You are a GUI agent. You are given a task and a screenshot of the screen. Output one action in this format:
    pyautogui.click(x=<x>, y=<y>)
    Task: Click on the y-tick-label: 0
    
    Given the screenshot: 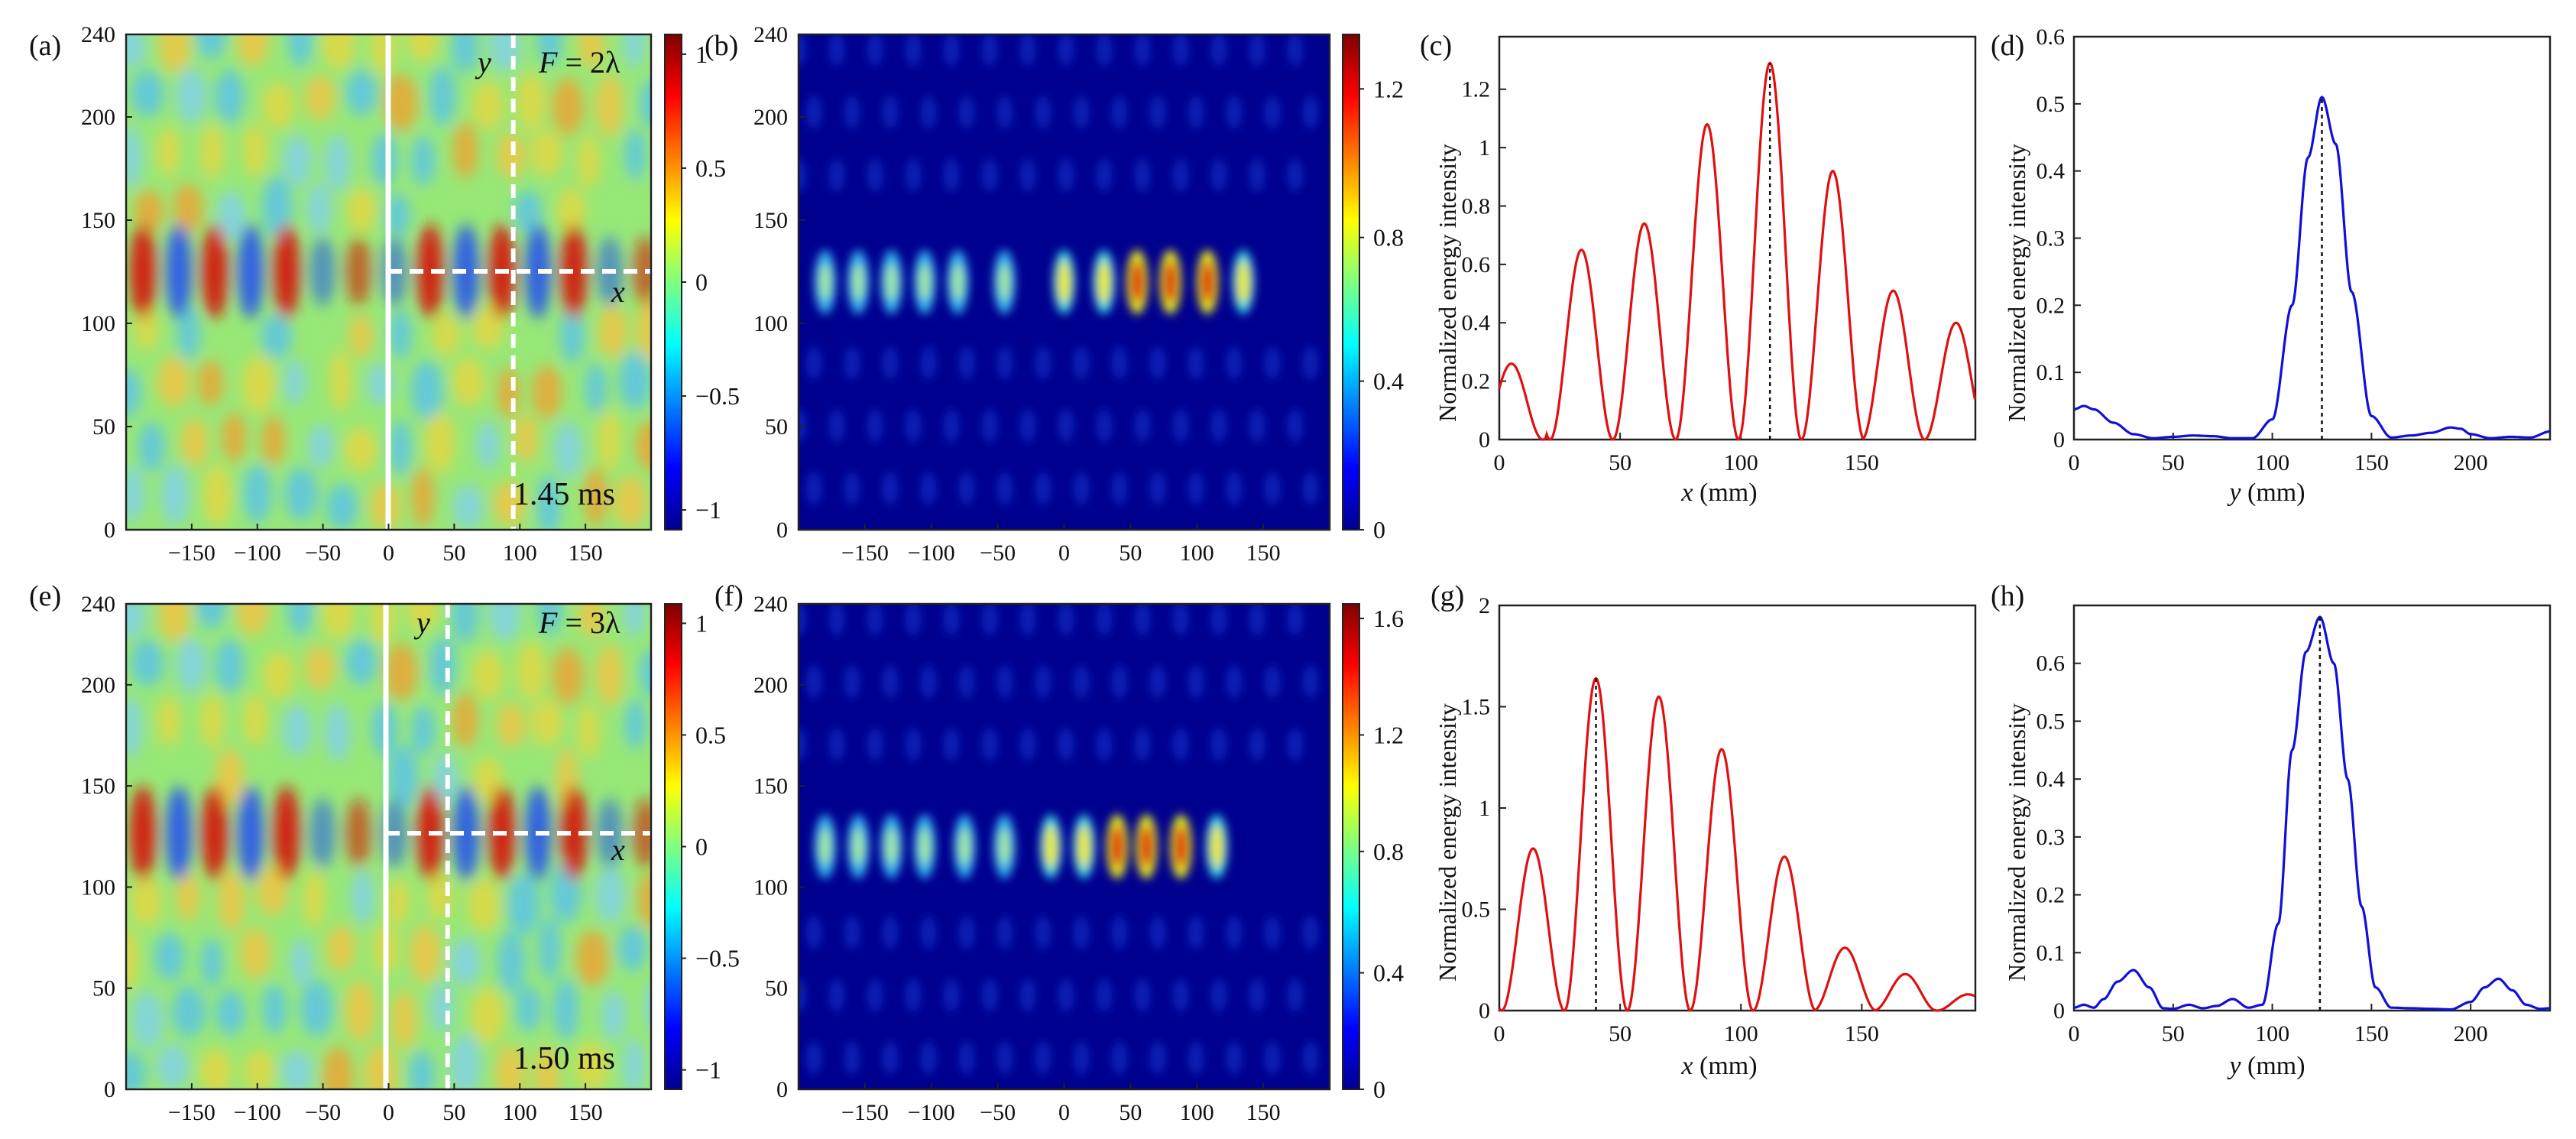 What is the action you would take?
    pyautogui.click(x=2059, y=1011)
    